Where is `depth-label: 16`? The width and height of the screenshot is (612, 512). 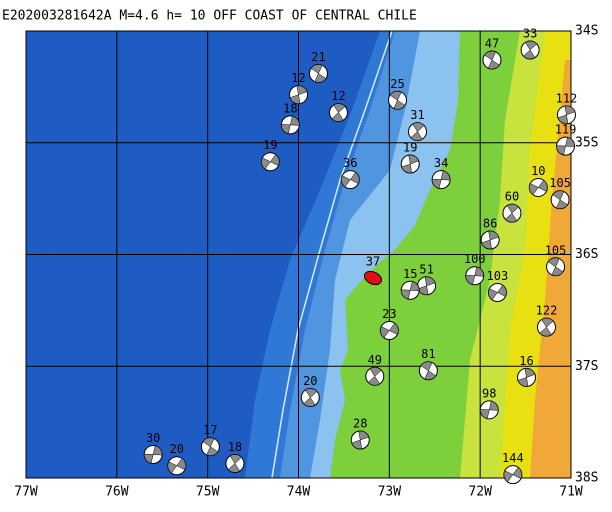 depth-label: 16 is located at coordinates (526, 361).